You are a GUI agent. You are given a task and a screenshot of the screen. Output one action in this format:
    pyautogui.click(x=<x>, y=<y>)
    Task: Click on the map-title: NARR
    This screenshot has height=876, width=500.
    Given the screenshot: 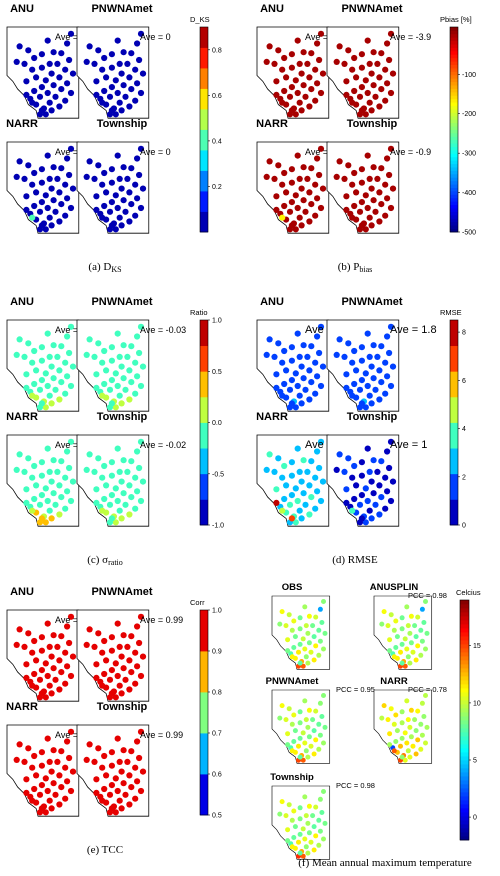 What is the action you would take?
    pyautogui.click(x=22, y=417)
    